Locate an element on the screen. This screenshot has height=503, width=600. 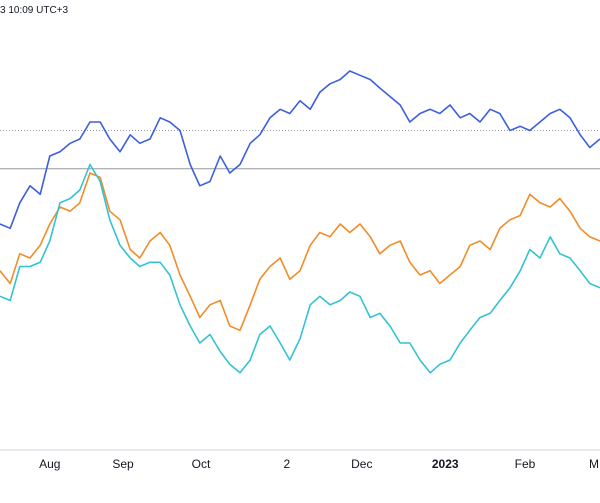
x-tick-label: Sep is located at coordinates (123, 464).